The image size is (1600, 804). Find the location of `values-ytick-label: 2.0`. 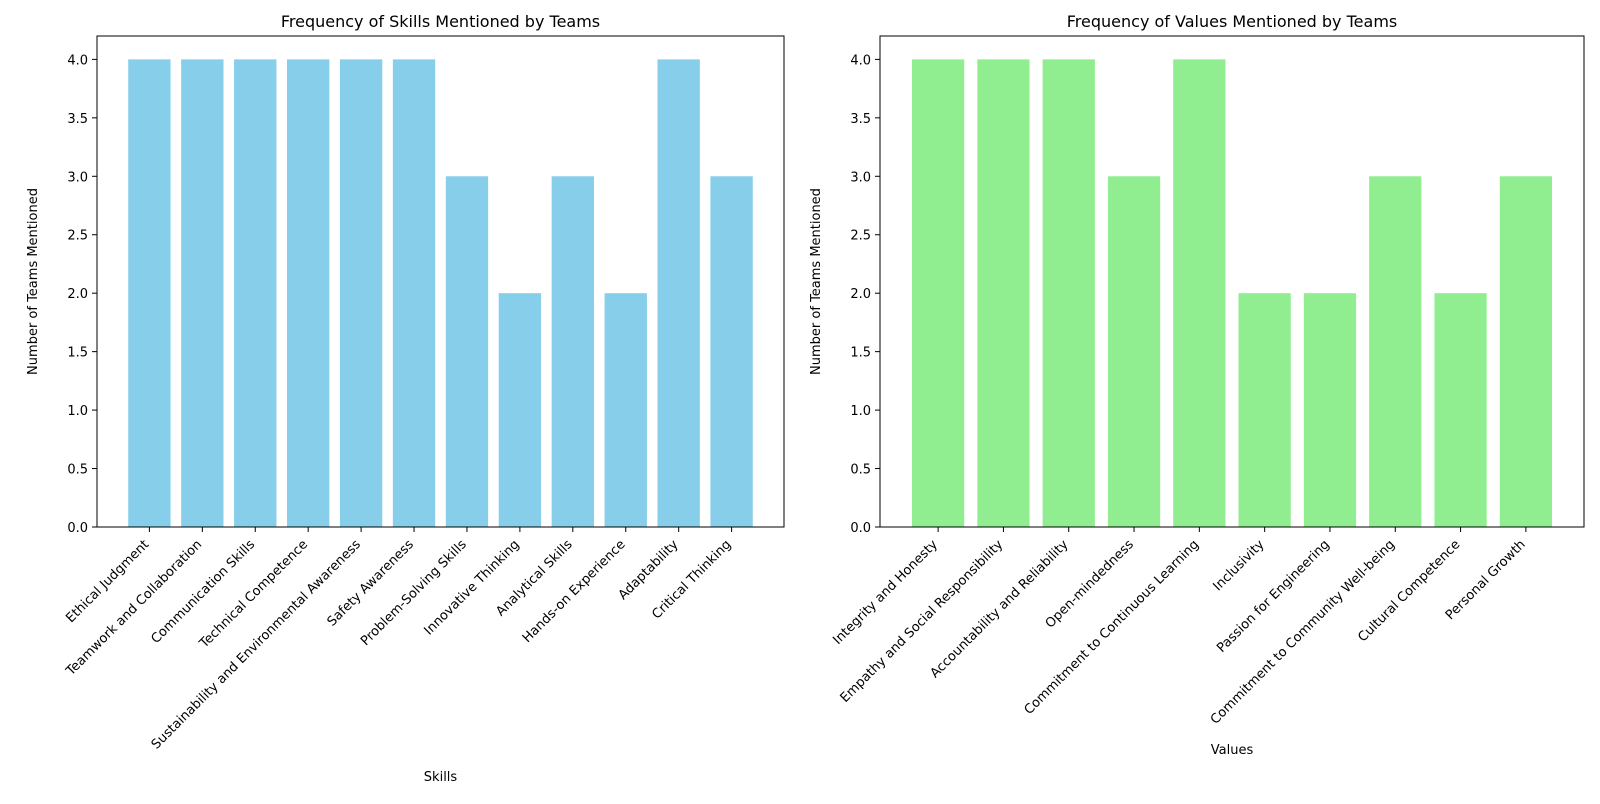

values-ytick-label: 2.0 is located at coordinates (860, 294).